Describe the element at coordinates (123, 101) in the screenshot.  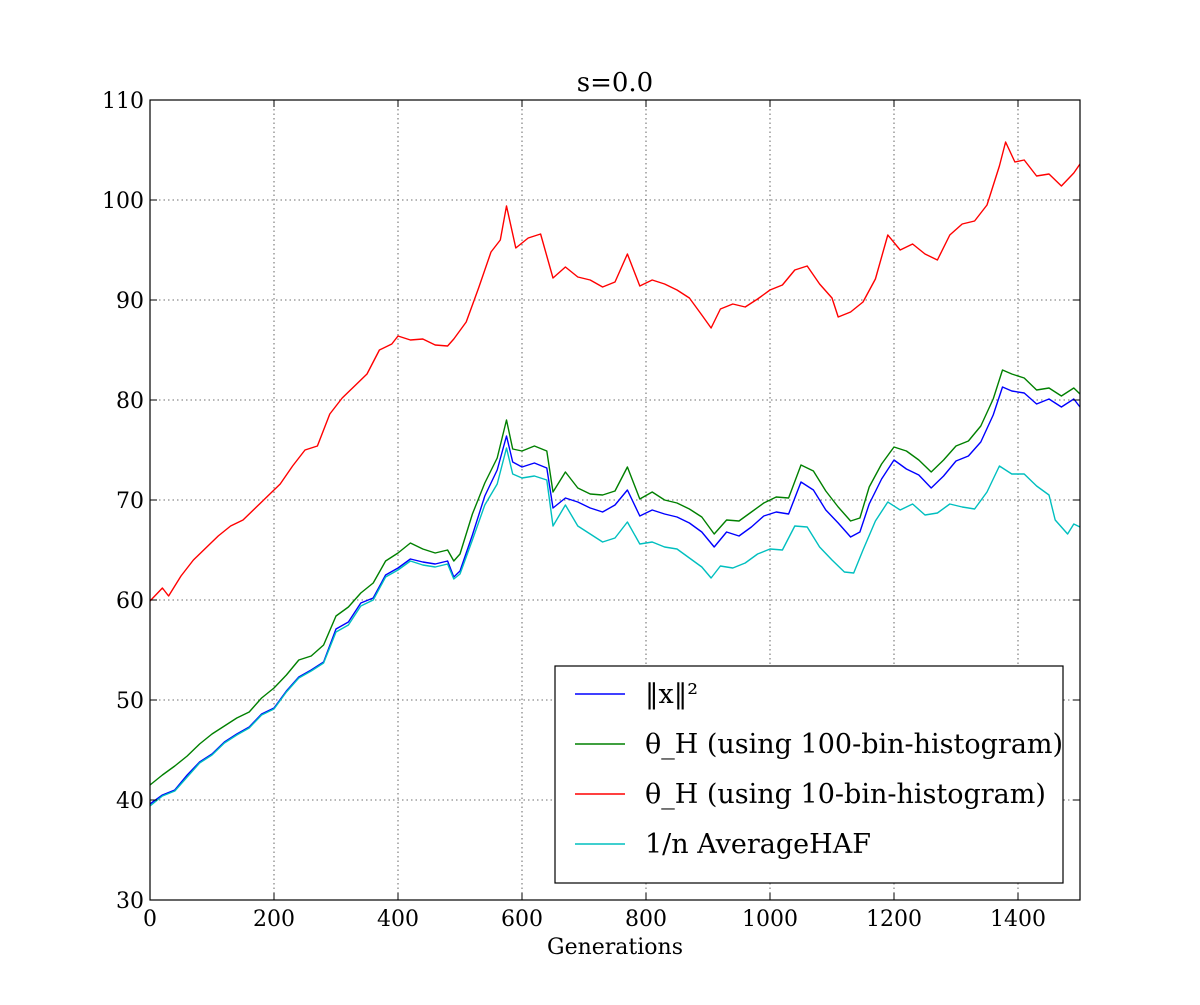
I see `y-tick-label: 110` at that location.